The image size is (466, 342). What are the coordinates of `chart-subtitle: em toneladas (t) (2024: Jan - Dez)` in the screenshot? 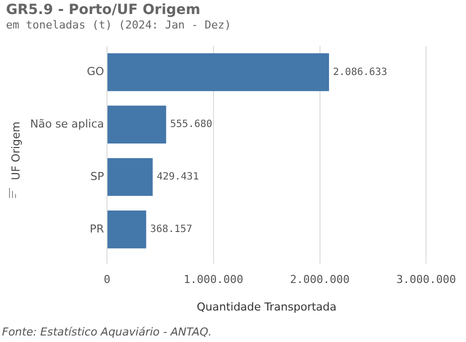 It's located at (119, 25).